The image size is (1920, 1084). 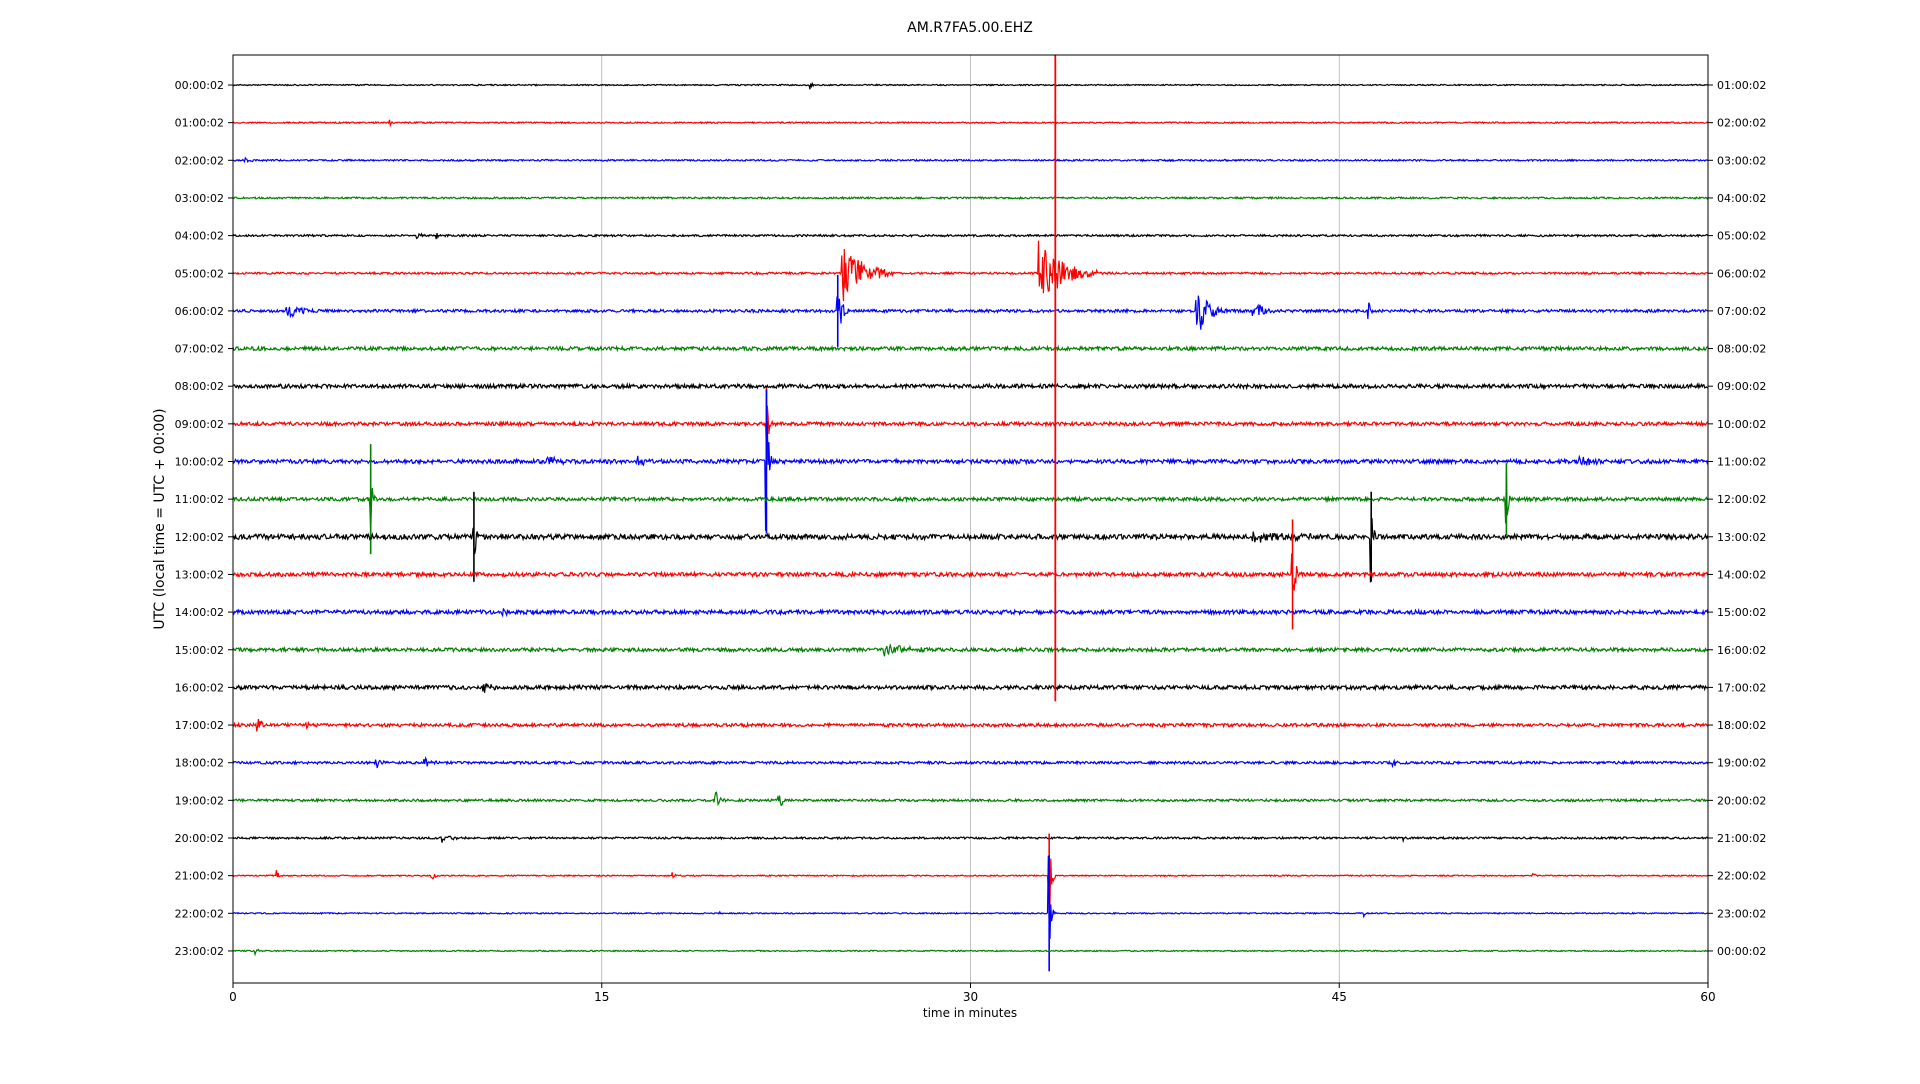 What do you see at coordinates (199, 85) in the screenshot?
I see `row-label-left: 00:00:02` at bounding box center [199, 85].